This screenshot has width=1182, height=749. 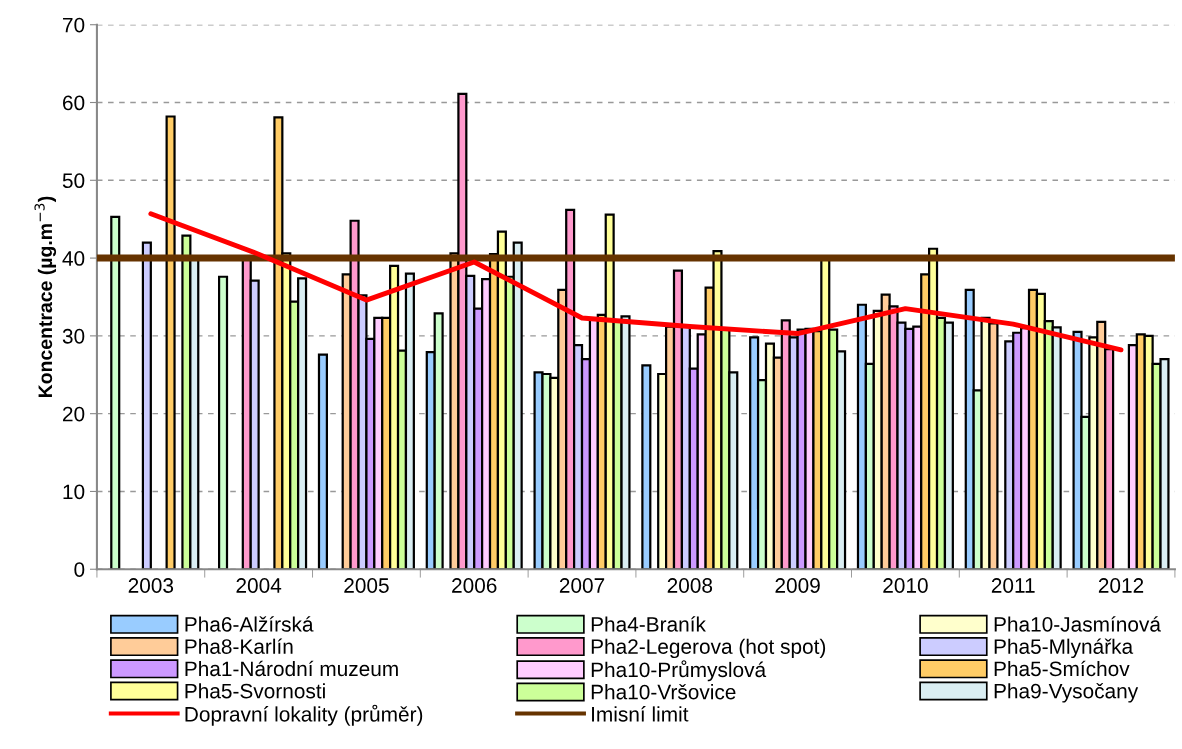 What do you see at coordinates (291, 668) in the screenshot?
I see `legend-label: Pha1-Národní muzeum` at bounding box center [291, 668].